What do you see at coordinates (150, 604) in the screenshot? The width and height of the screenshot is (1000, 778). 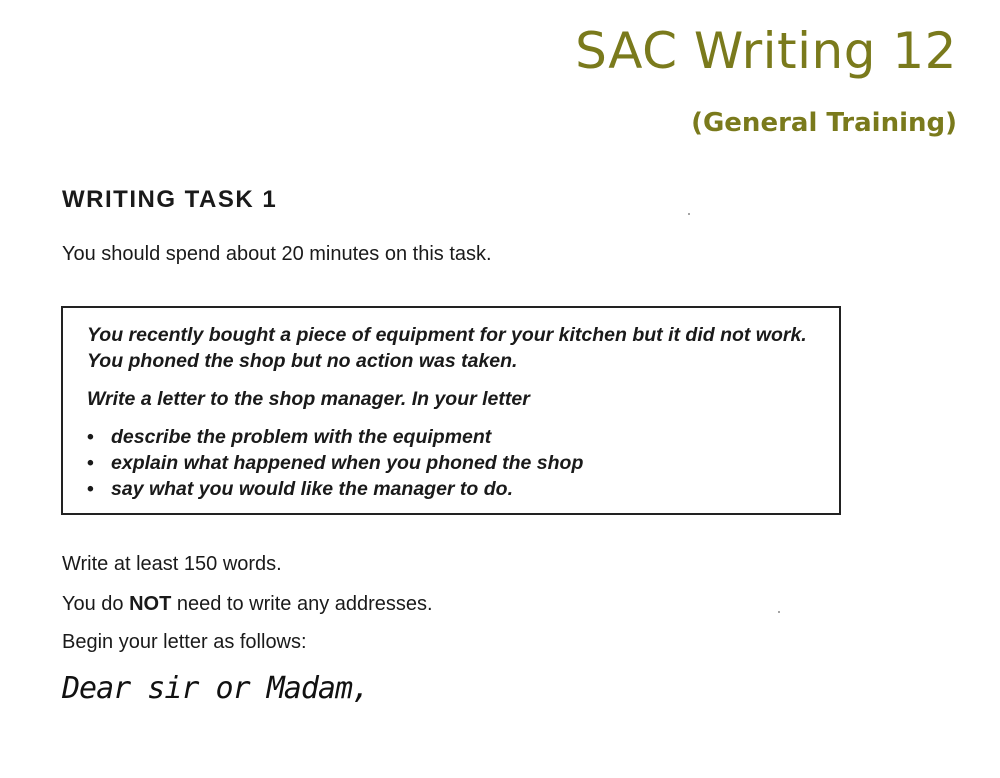 I see `addresses-emphasis: NOT` at bounding box center [150, 604].